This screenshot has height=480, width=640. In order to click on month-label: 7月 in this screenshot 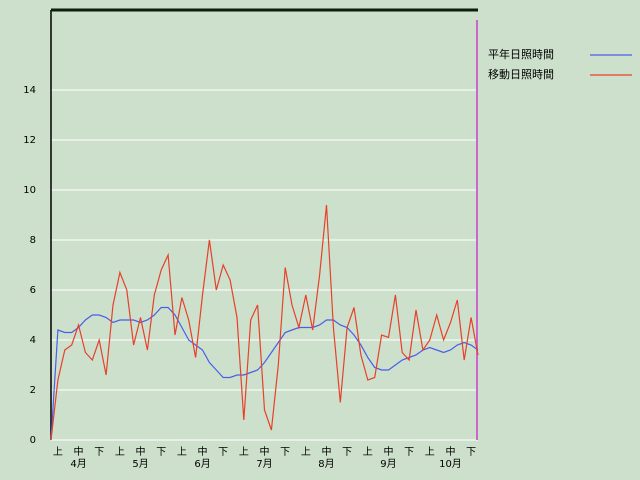, I will do `click(264, 464)`.